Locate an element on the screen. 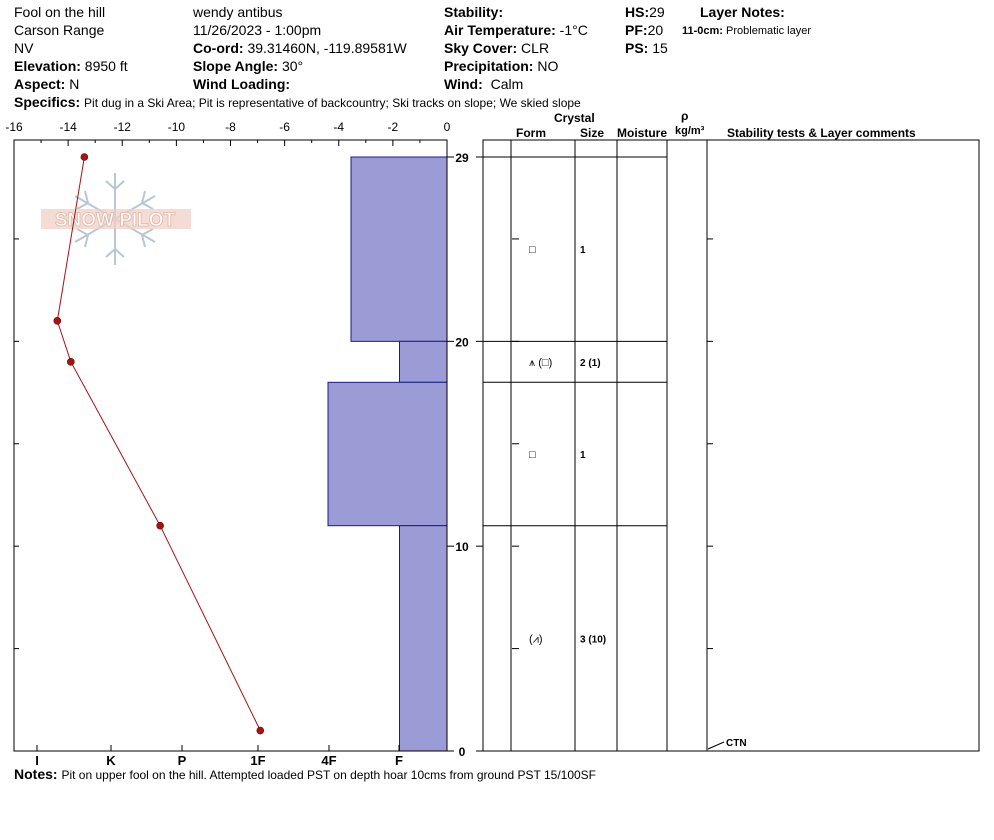 The image size is (994, 840). air-temp-label: Air Temperature: is located at coordinates (500, 30).